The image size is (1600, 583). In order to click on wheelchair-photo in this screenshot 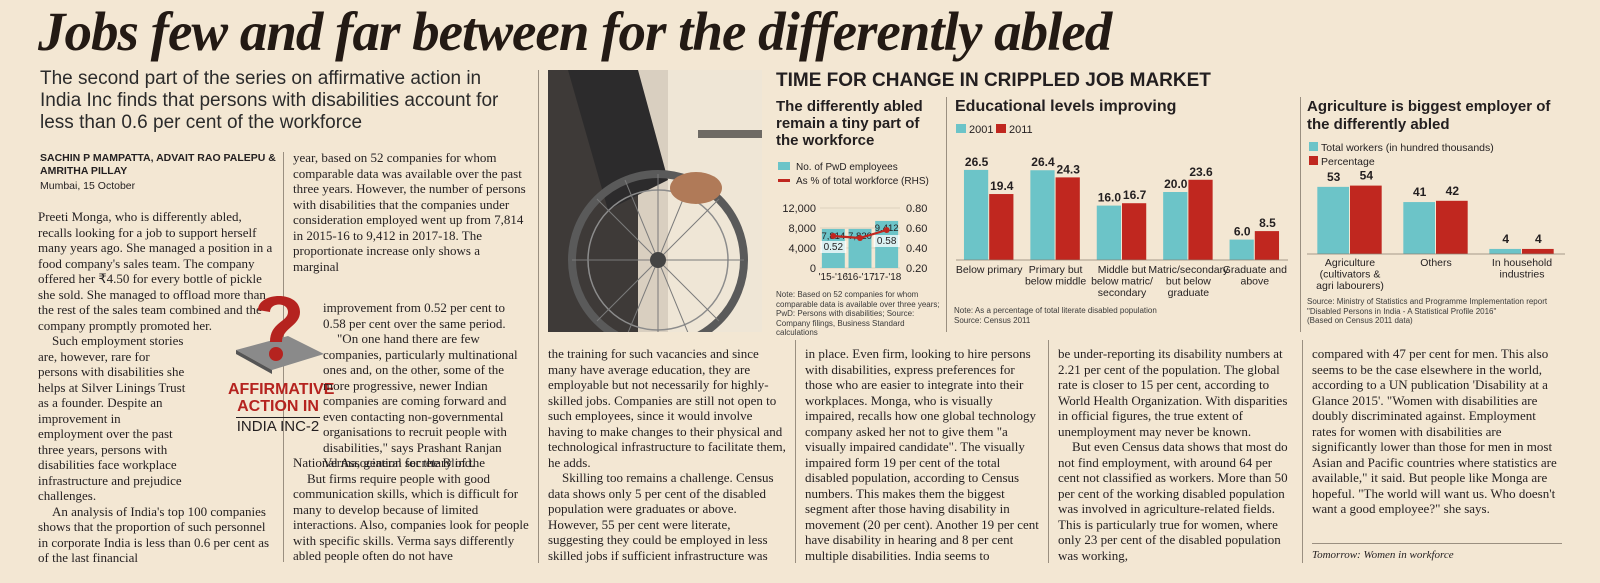, I will do `click(655, 201)`.